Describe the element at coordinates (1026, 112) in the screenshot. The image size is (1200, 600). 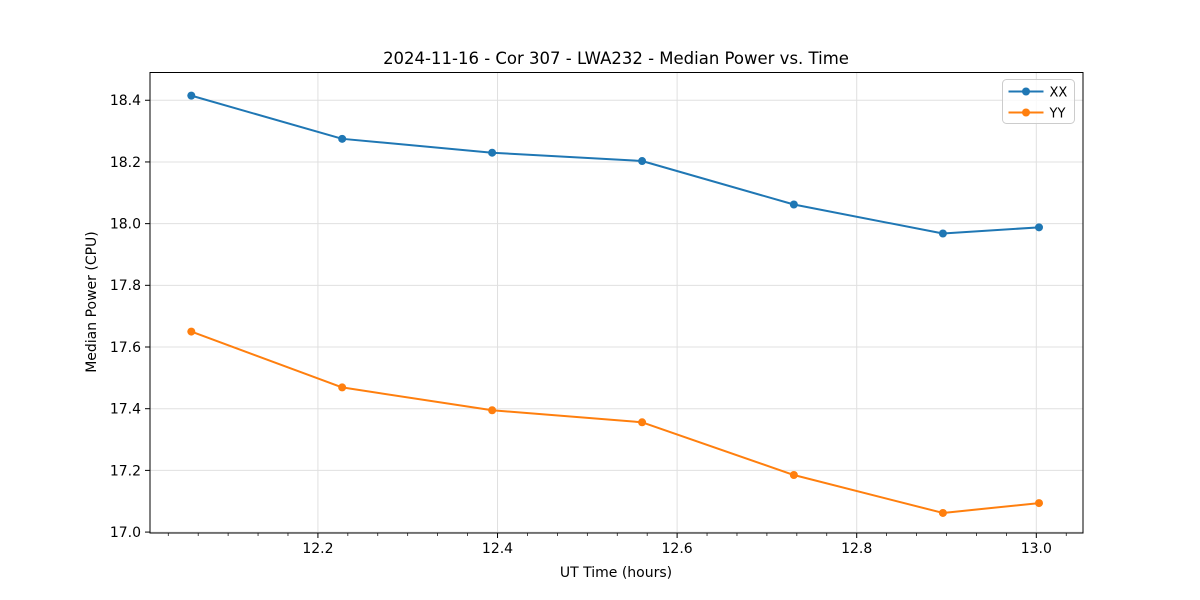
I see `legend-marker-yy` at that location.